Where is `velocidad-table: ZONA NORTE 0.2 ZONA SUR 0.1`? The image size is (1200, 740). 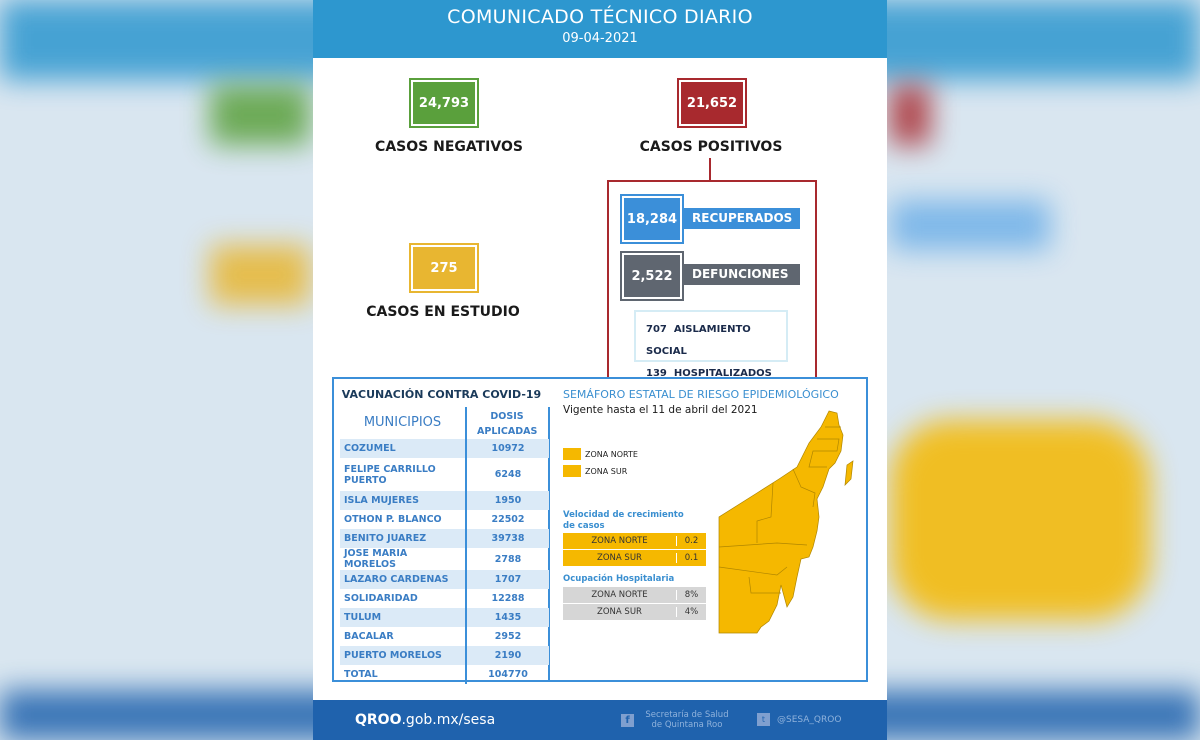 velocidad-table: ZONA NORTE 0.2 ZONA SUR 0.1 is located at coordinates (634, 550).